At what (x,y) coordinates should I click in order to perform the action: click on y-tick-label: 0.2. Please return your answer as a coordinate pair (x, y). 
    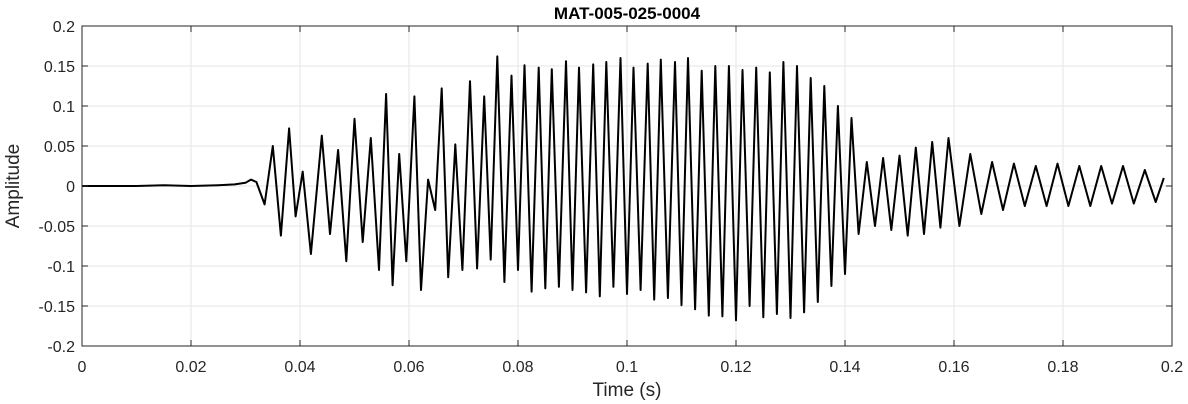
    Looking at the image, I should click on (64, 27).